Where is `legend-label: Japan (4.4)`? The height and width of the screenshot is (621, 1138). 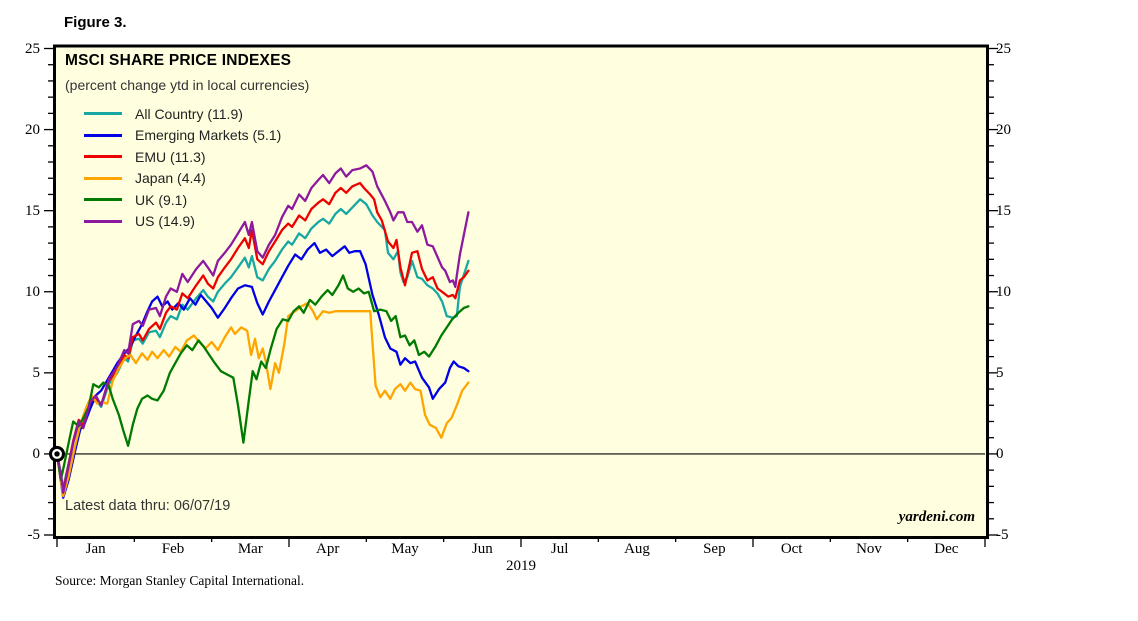
legend-label: Japan (4.4) is located at coordinates (170, 178).